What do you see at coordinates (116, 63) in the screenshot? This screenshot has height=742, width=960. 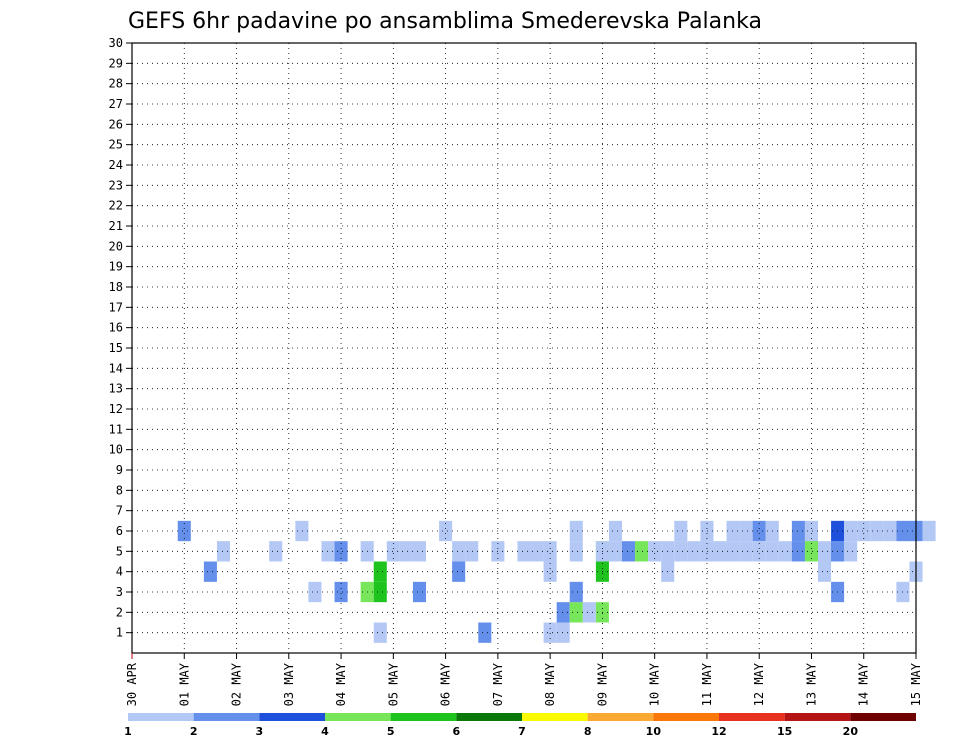 I see `y-tick-label: 29` at bounding box center [116, 63].